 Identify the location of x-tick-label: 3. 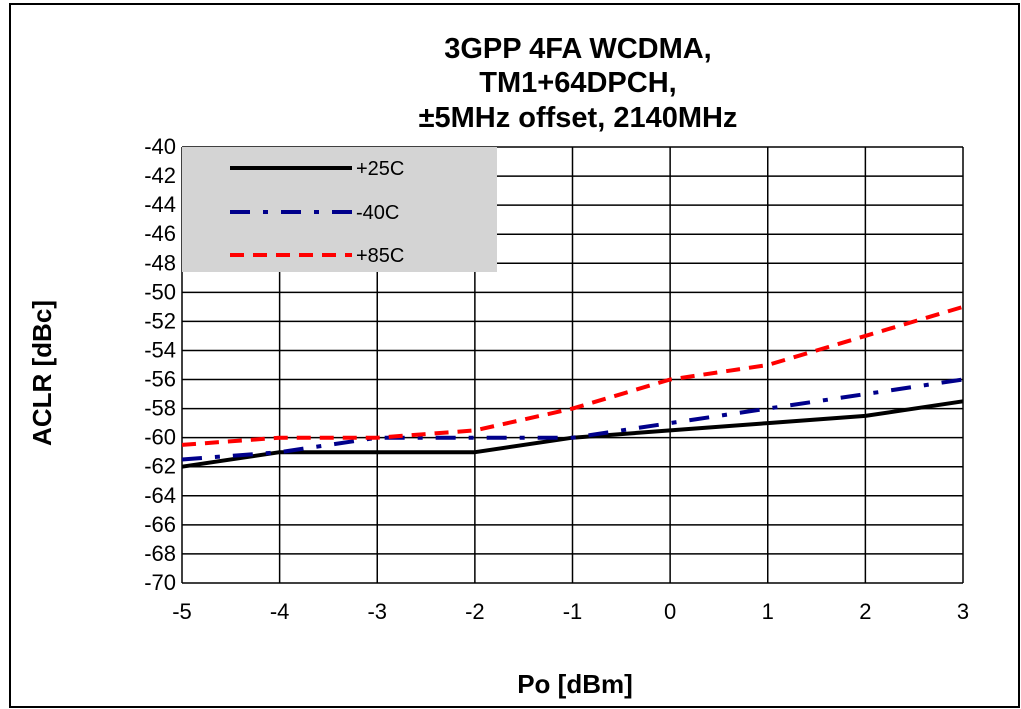
(963, 611).